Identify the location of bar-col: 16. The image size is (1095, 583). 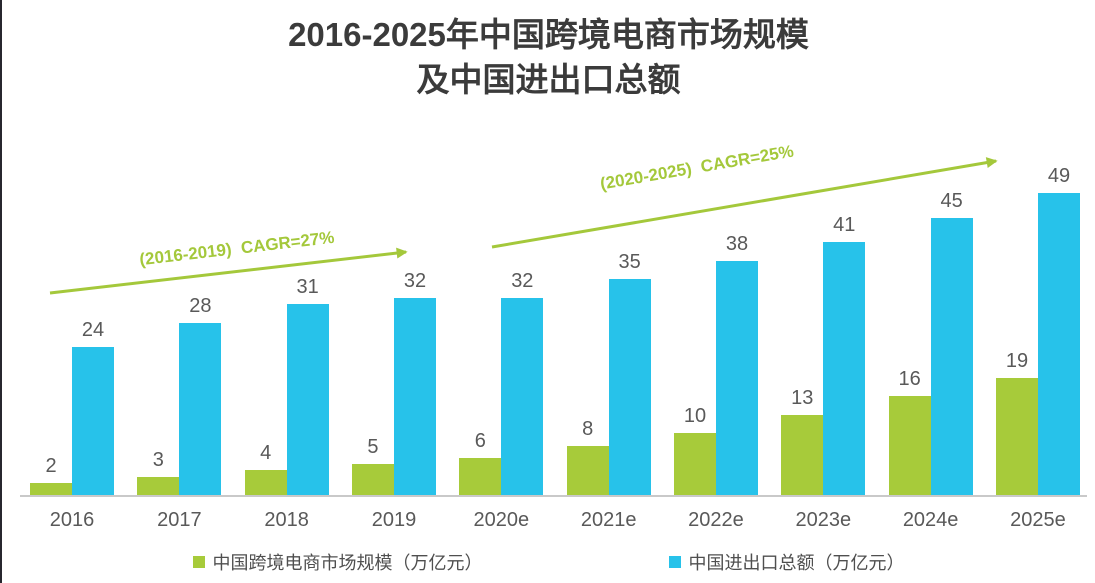
(909, 322).